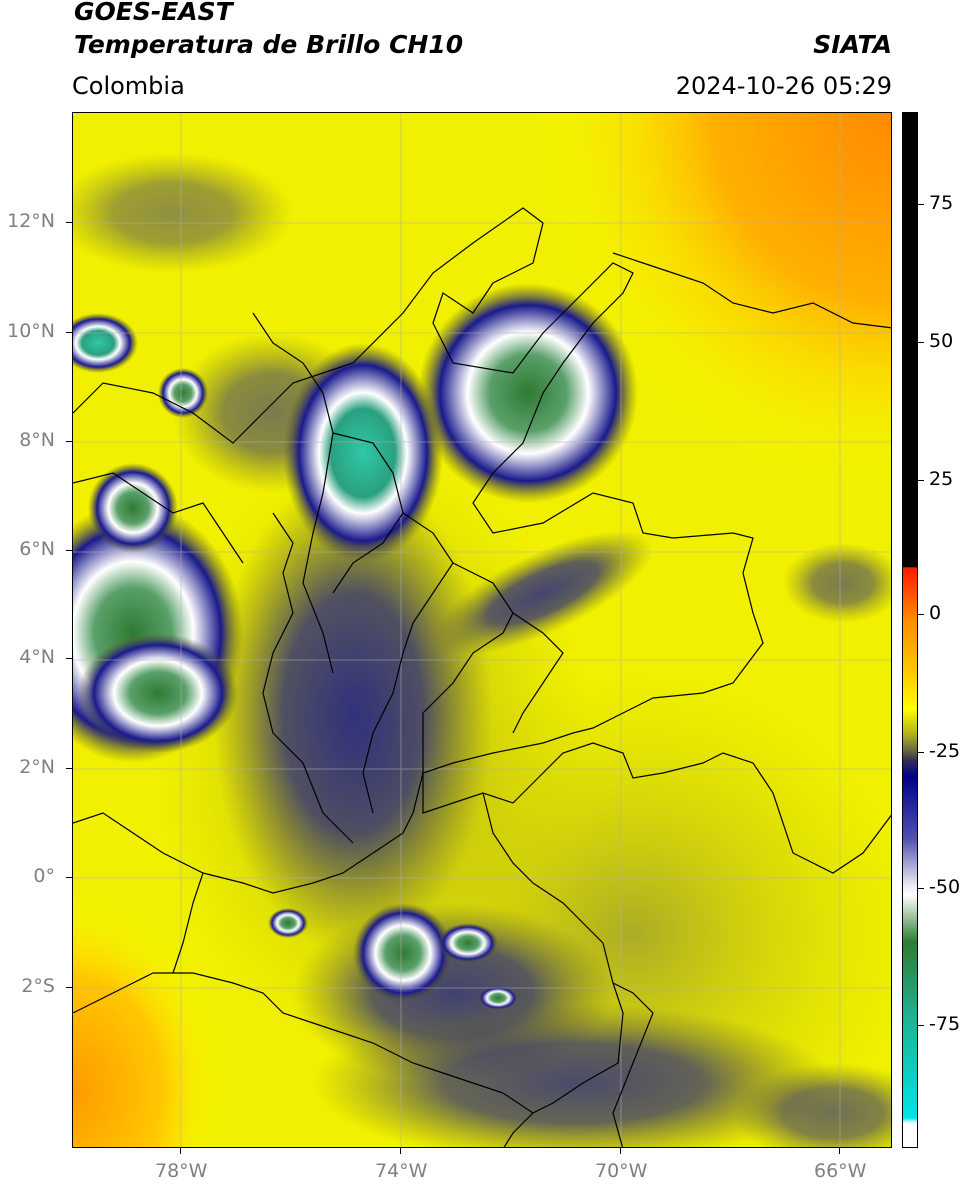  What do you see at coordinates (945, 887) in the screenshot?
I see `colorbar-label-neg50: -50` at bounding box center [945, 887].